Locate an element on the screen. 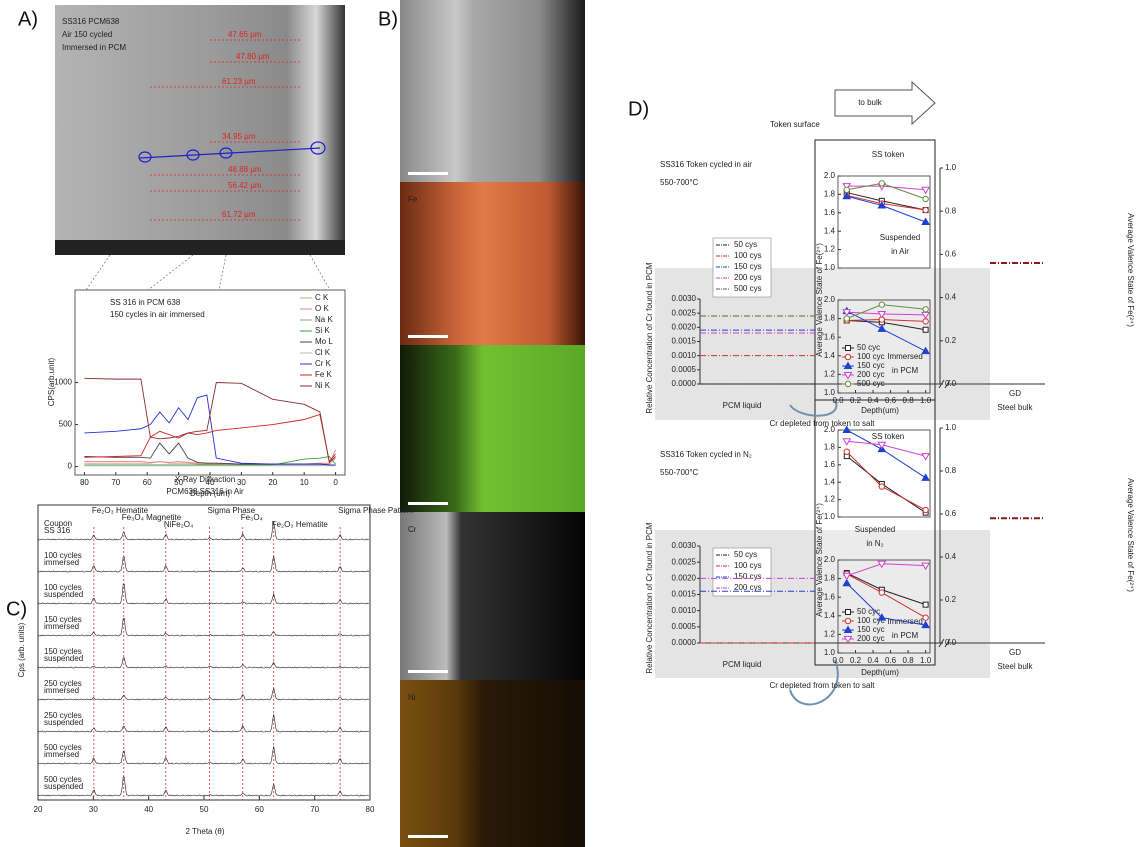 The height and width of the screenshot is (847, 1145). chart-title: SS 316 in PCM 638 is located at coordinates (145, 302).